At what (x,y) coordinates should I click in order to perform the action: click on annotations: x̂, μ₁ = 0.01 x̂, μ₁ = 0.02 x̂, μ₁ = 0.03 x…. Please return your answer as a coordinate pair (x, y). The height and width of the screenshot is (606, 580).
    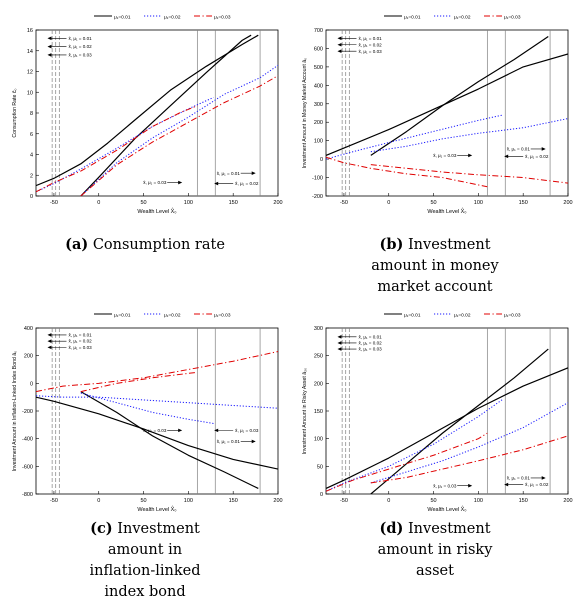
    Looking at the image, I should click on (153, 111).